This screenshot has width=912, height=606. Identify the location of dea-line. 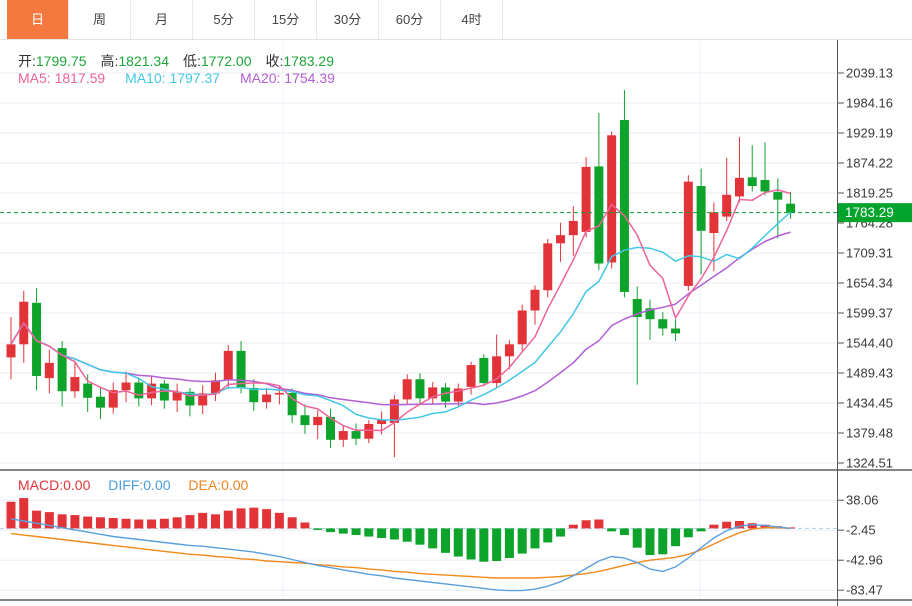
(400, 553).